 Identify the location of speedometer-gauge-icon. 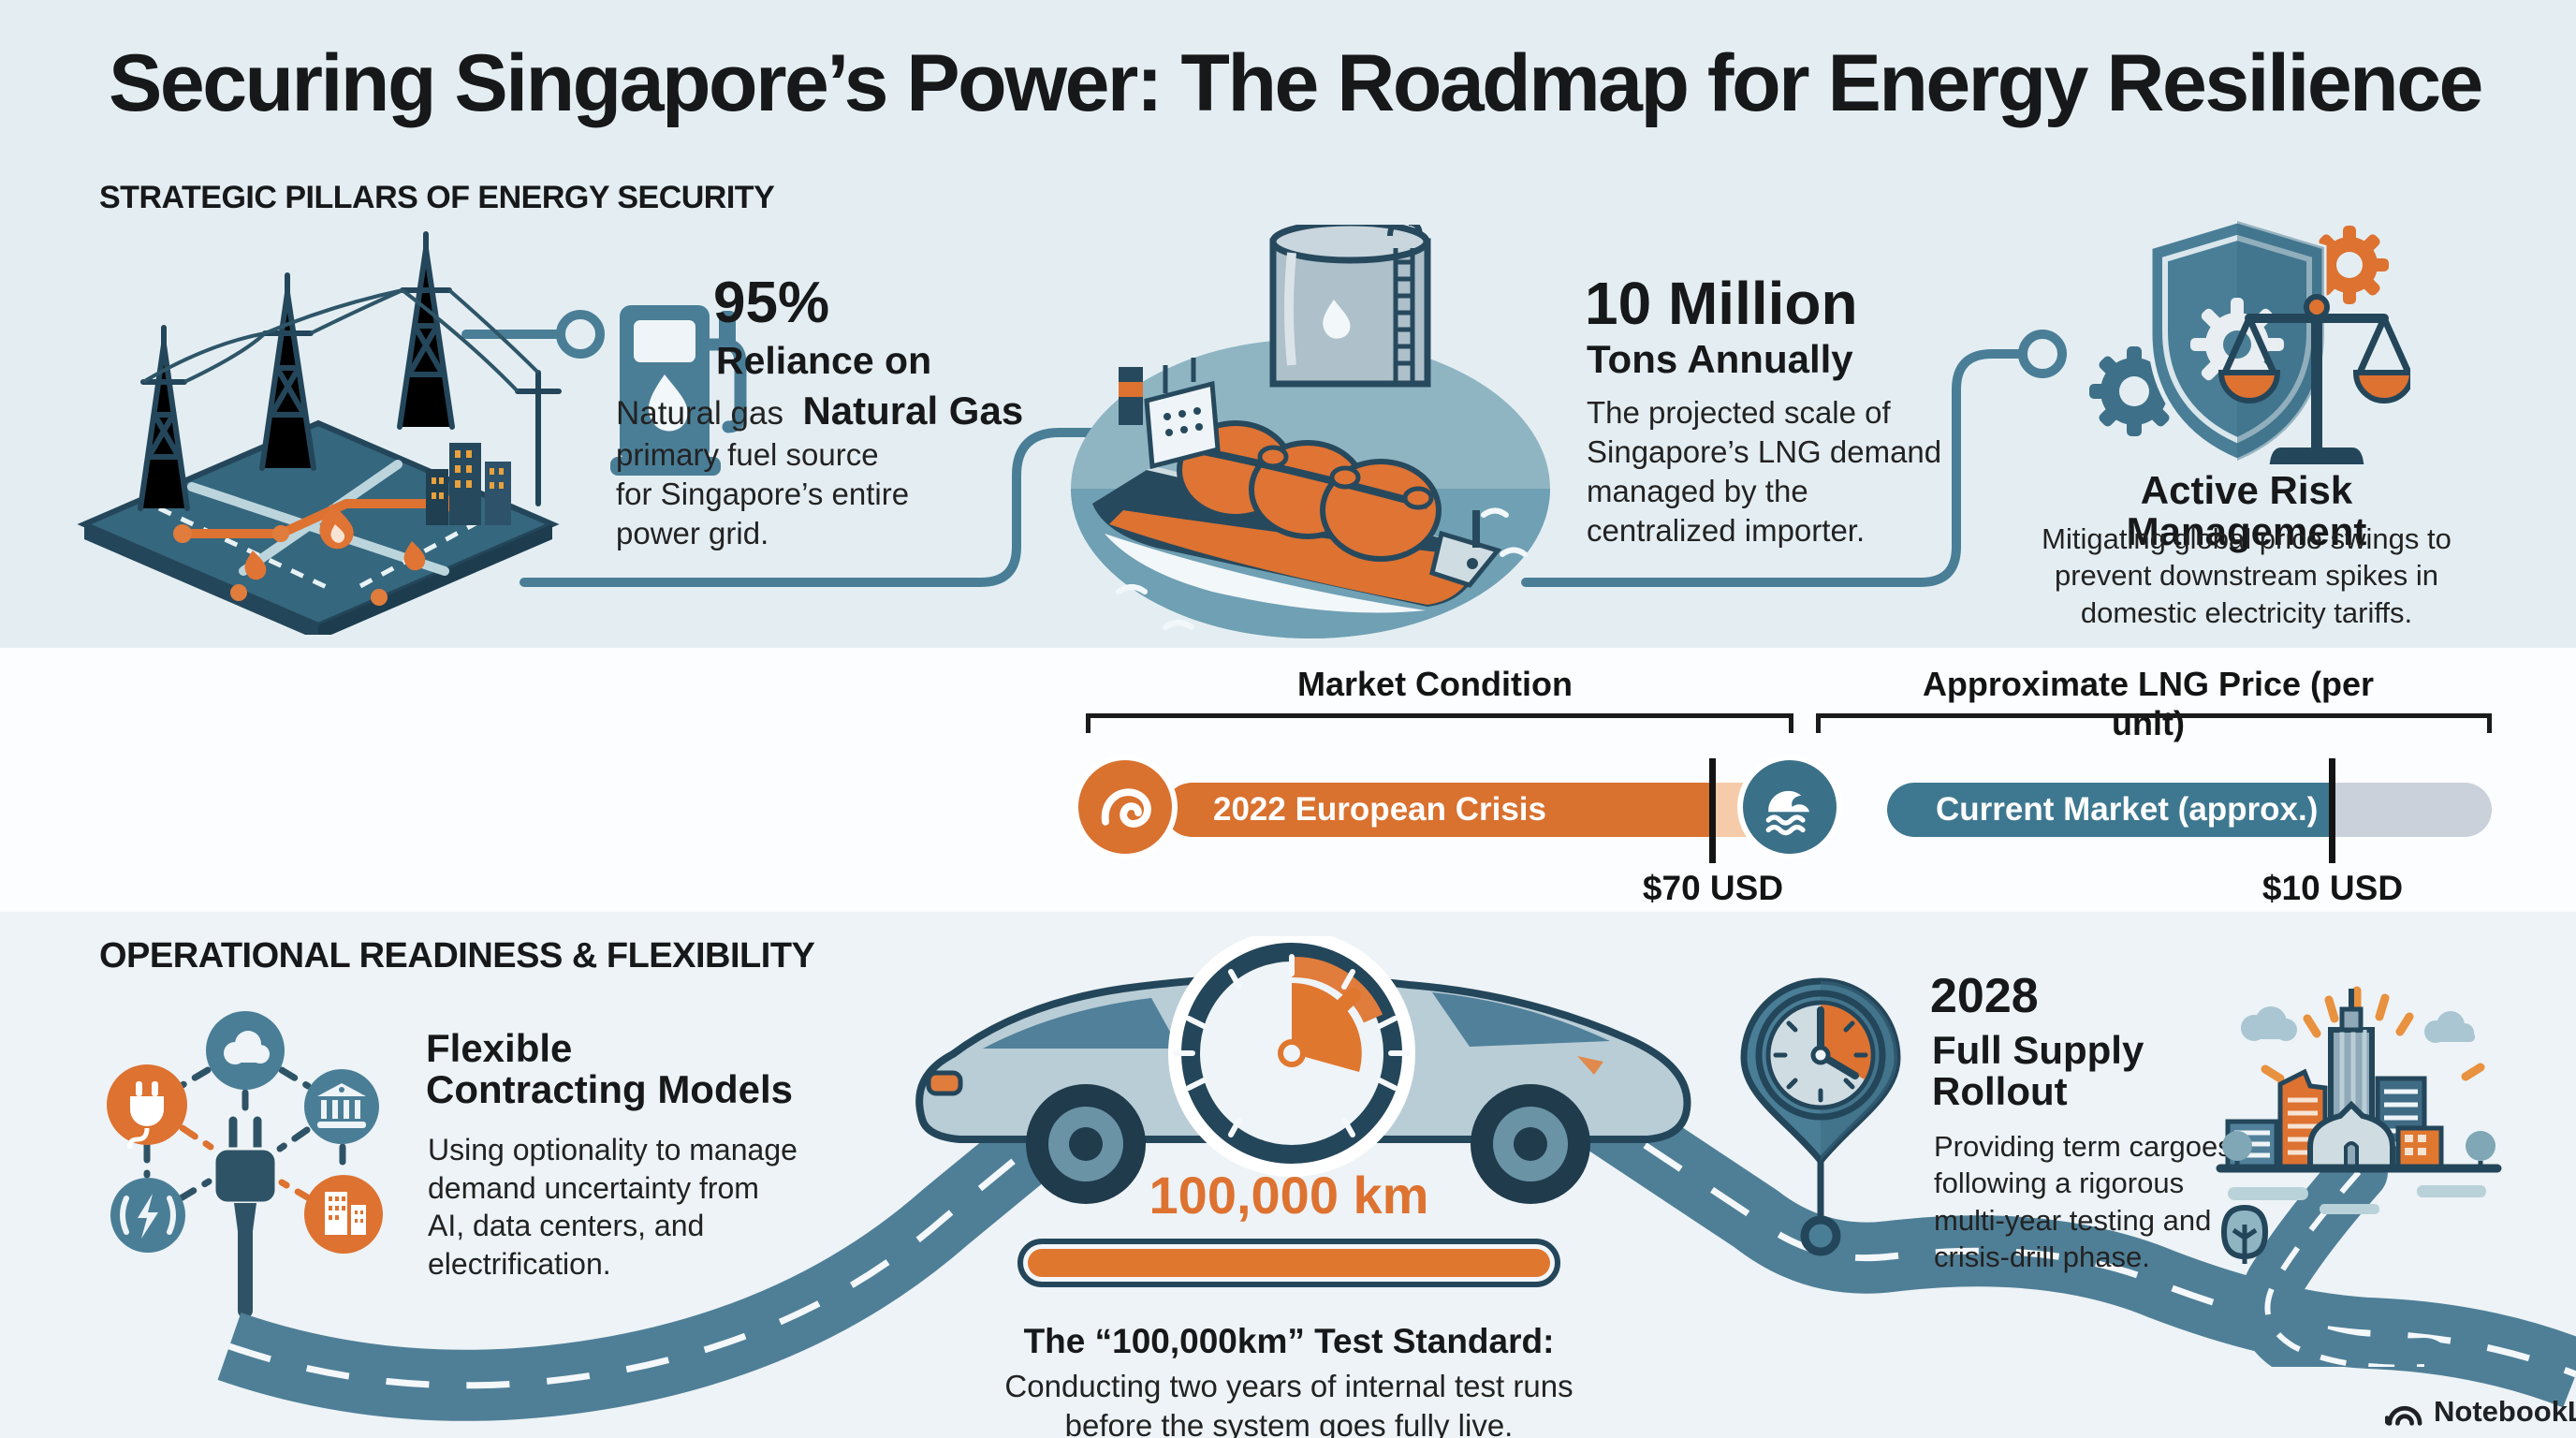
(1292, 1056).